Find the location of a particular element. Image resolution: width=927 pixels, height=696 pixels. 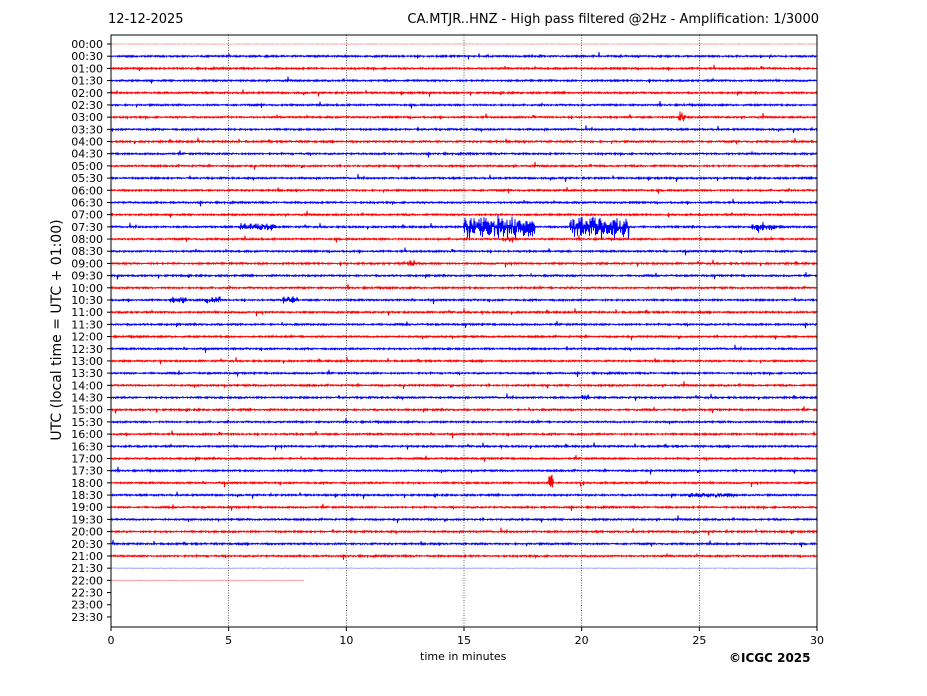

y-tick-label: 12:00 is located at coordinates (87, 337).